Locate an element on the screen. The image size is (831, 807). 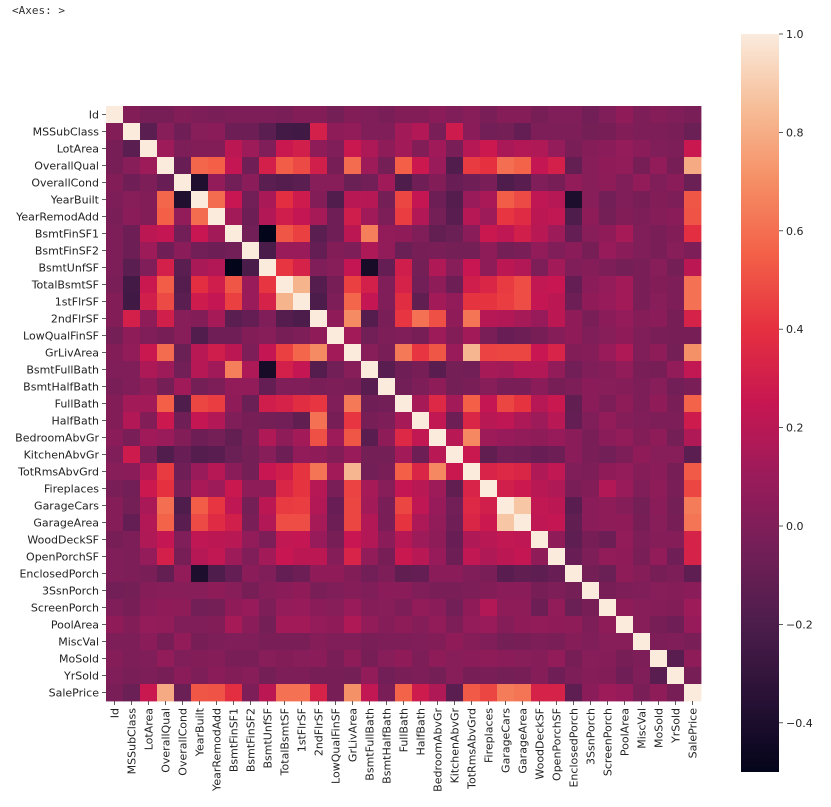
x-tick-label: ScreenPorch is located at coordinates (608, 742).